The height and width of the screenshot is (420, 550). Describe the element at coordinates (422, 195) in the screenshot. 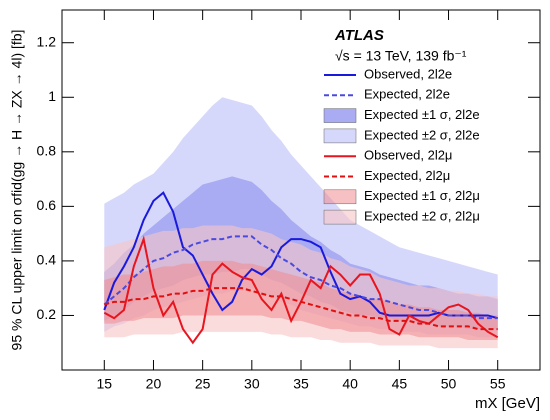

I see `legend-label: Expected ±1 σ, 2l2μ` at that location.